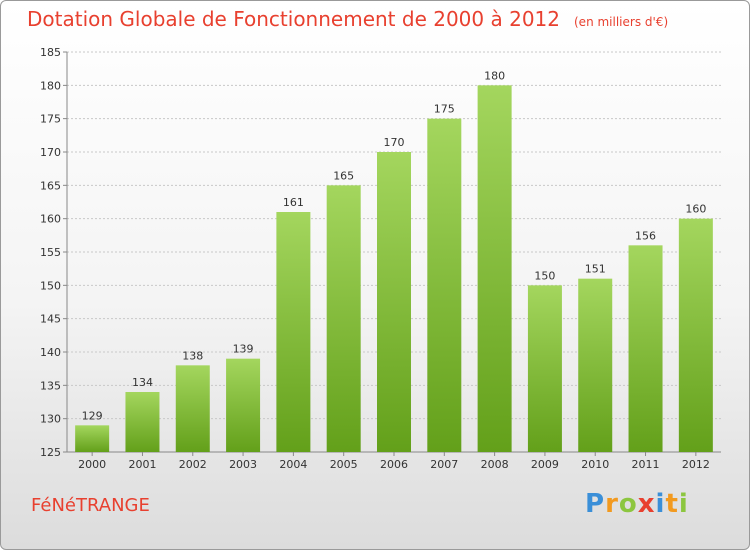 Image resolution: width=750 pixels, height=550 pixels. What do you see at coordinates (50, 152) in the screenshot?
I see `y-tick-label: 170` at bounding box center [50, 152].